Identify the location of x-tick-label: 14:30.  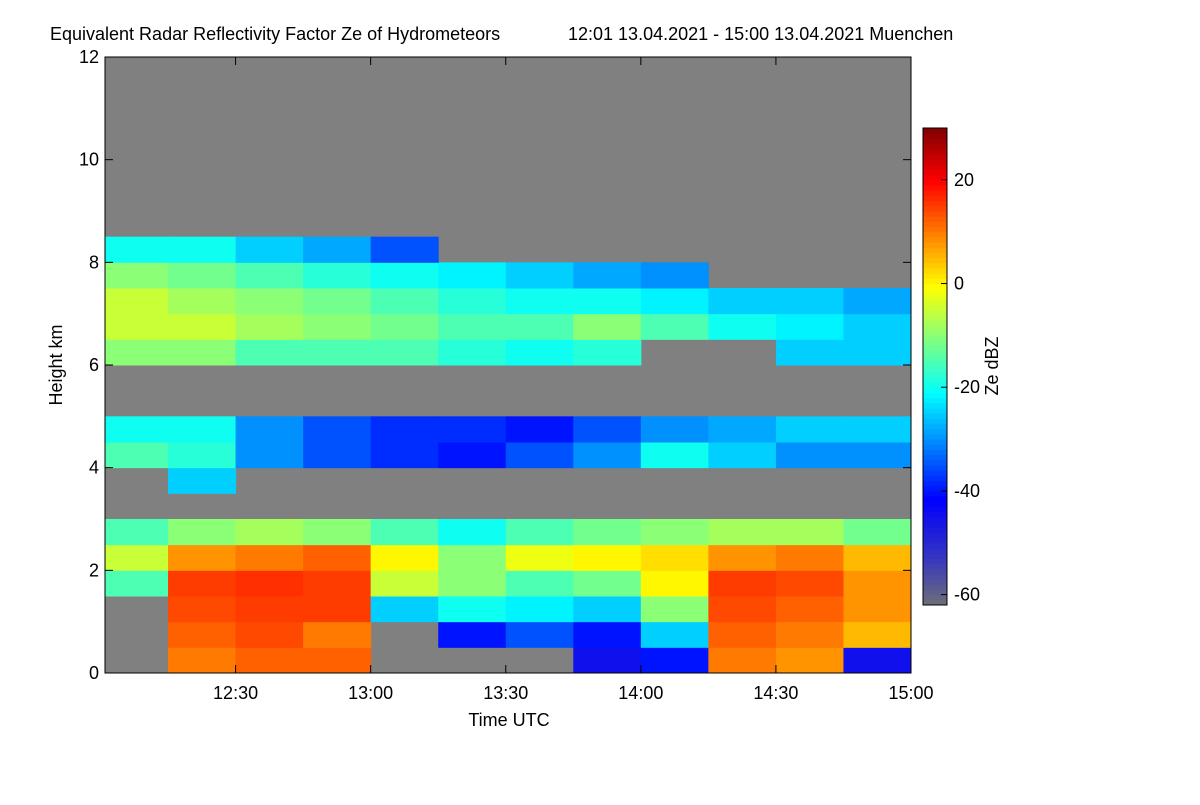
(775, 693).